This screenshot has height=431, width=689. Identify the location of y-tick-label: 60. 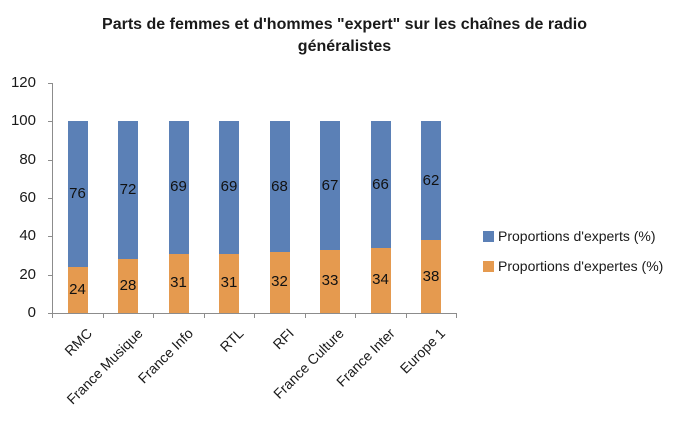
(27, 197).